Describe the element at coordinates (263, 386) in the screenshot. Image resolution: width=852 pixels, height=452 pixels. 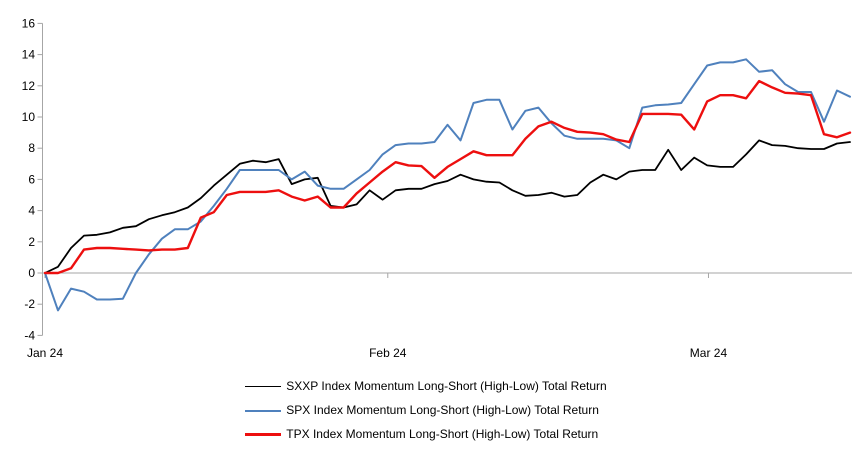
I see `legend-line-sxxp` at that location.